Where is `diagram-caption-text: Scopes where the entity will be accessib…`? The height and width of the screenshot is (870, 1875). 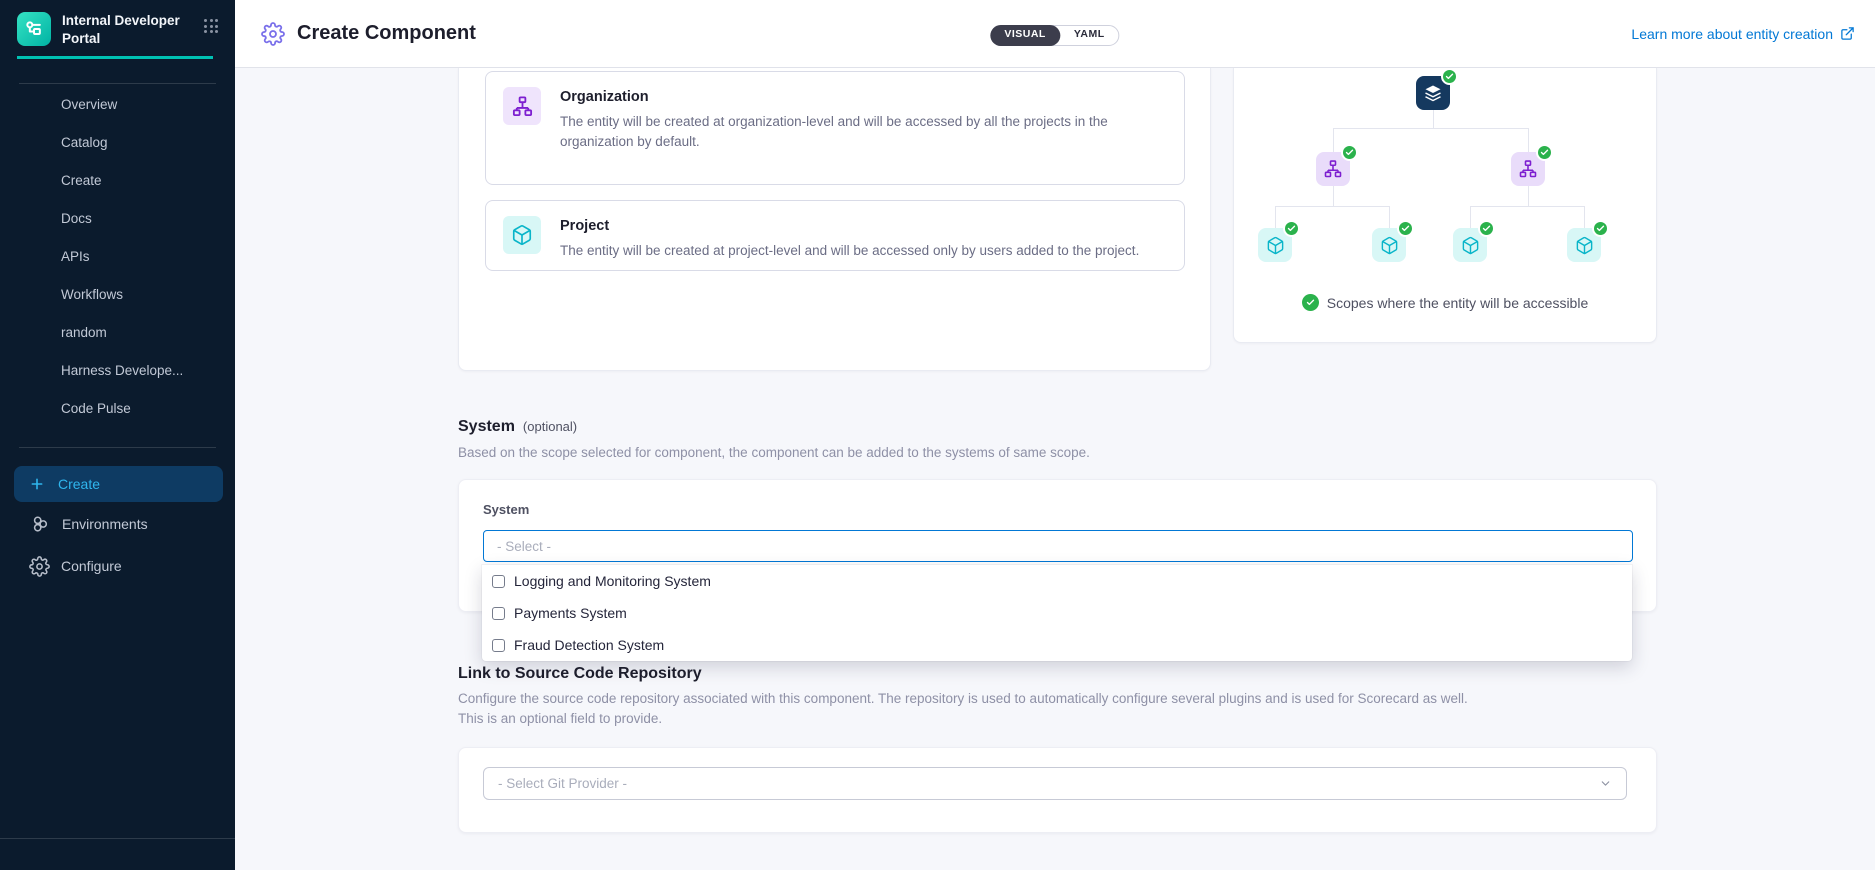 diagram-caption-text: Scopes where the entity will be accessib… is located at coordinates (1457, 302).